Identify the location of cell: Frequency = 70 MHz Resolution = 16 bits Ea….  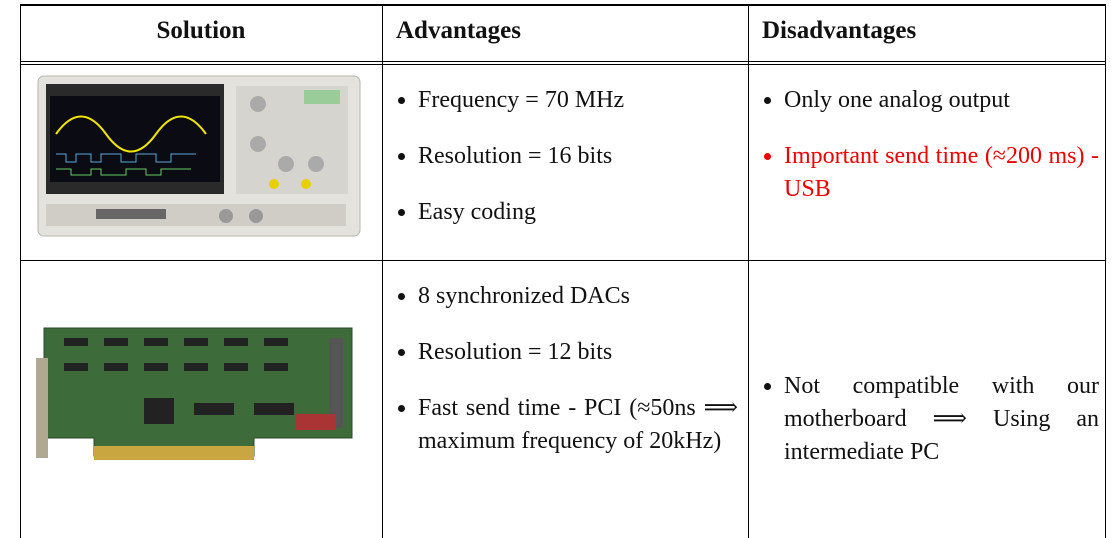
(563, 168).